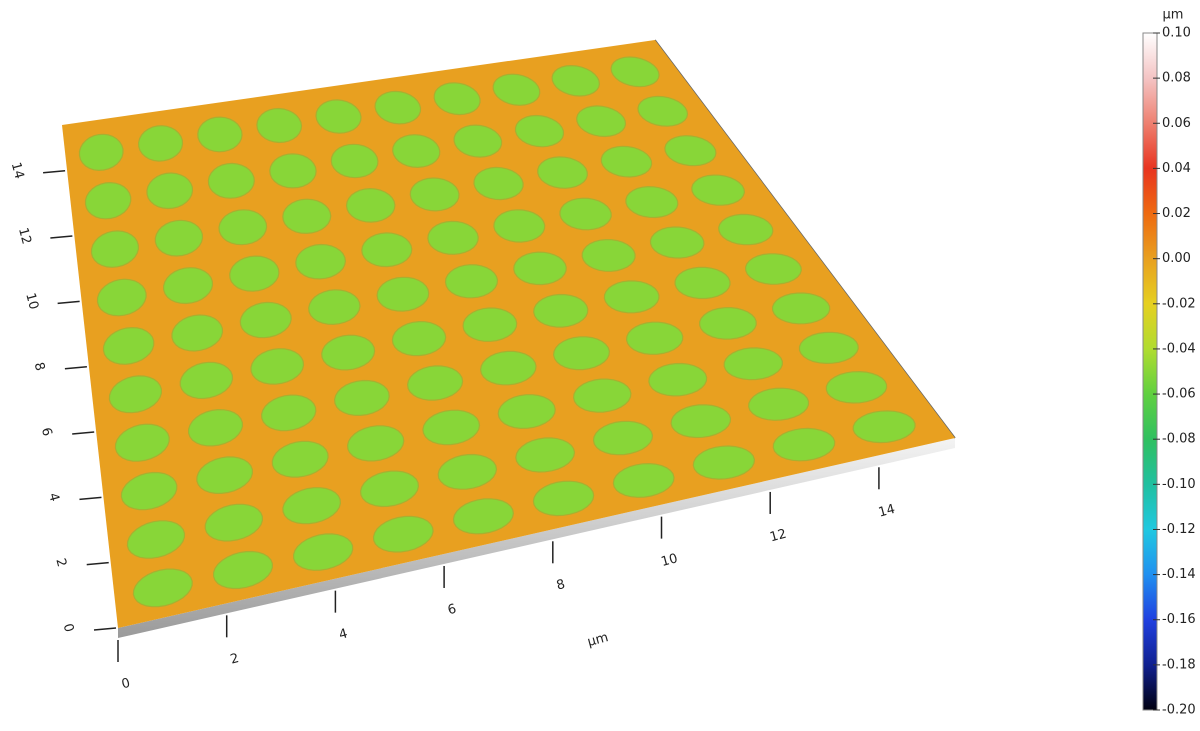 The image size is (1200, 731). Describe the element at coordinates (343, 634) in the screenshot. I see `x-tick-label: 4` at that location.